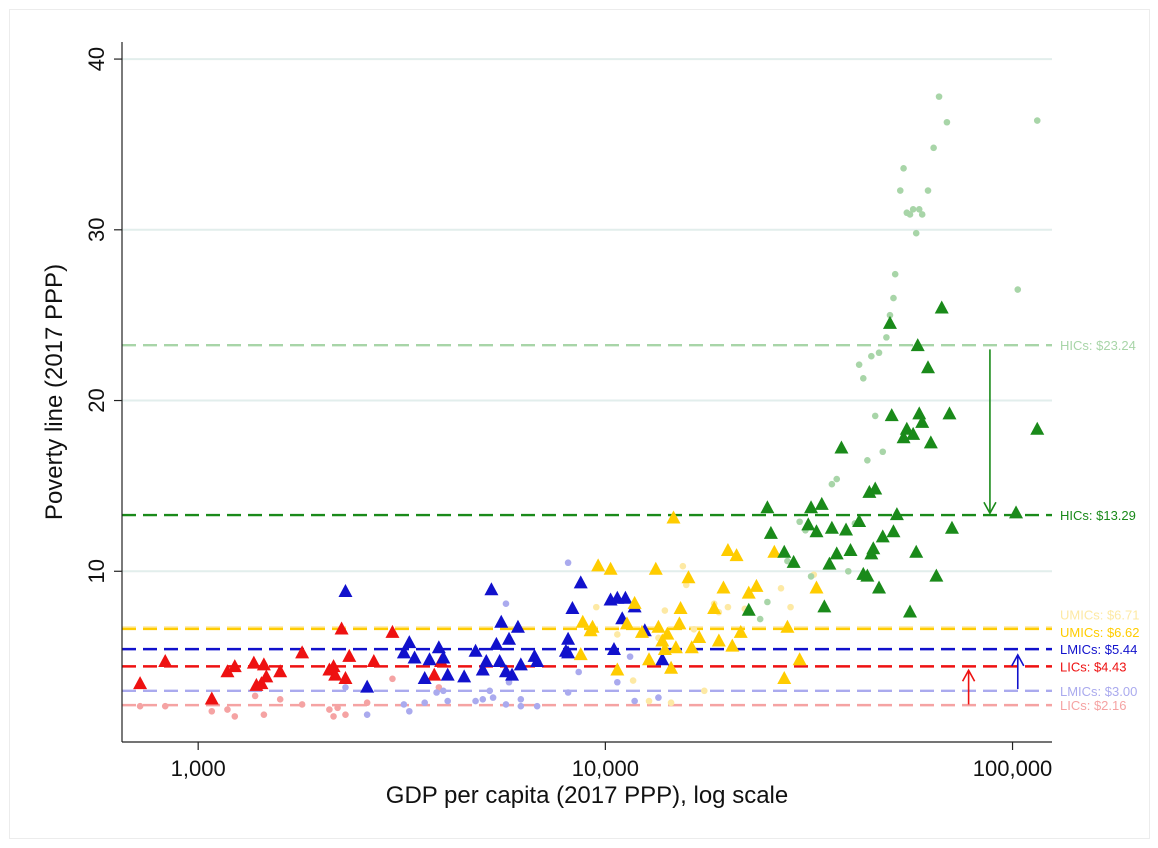  Describe the element at coordinates (54, 392) in the screenshot. I see `y-axis-title: Poverty line (2017 PPP)` at that location.